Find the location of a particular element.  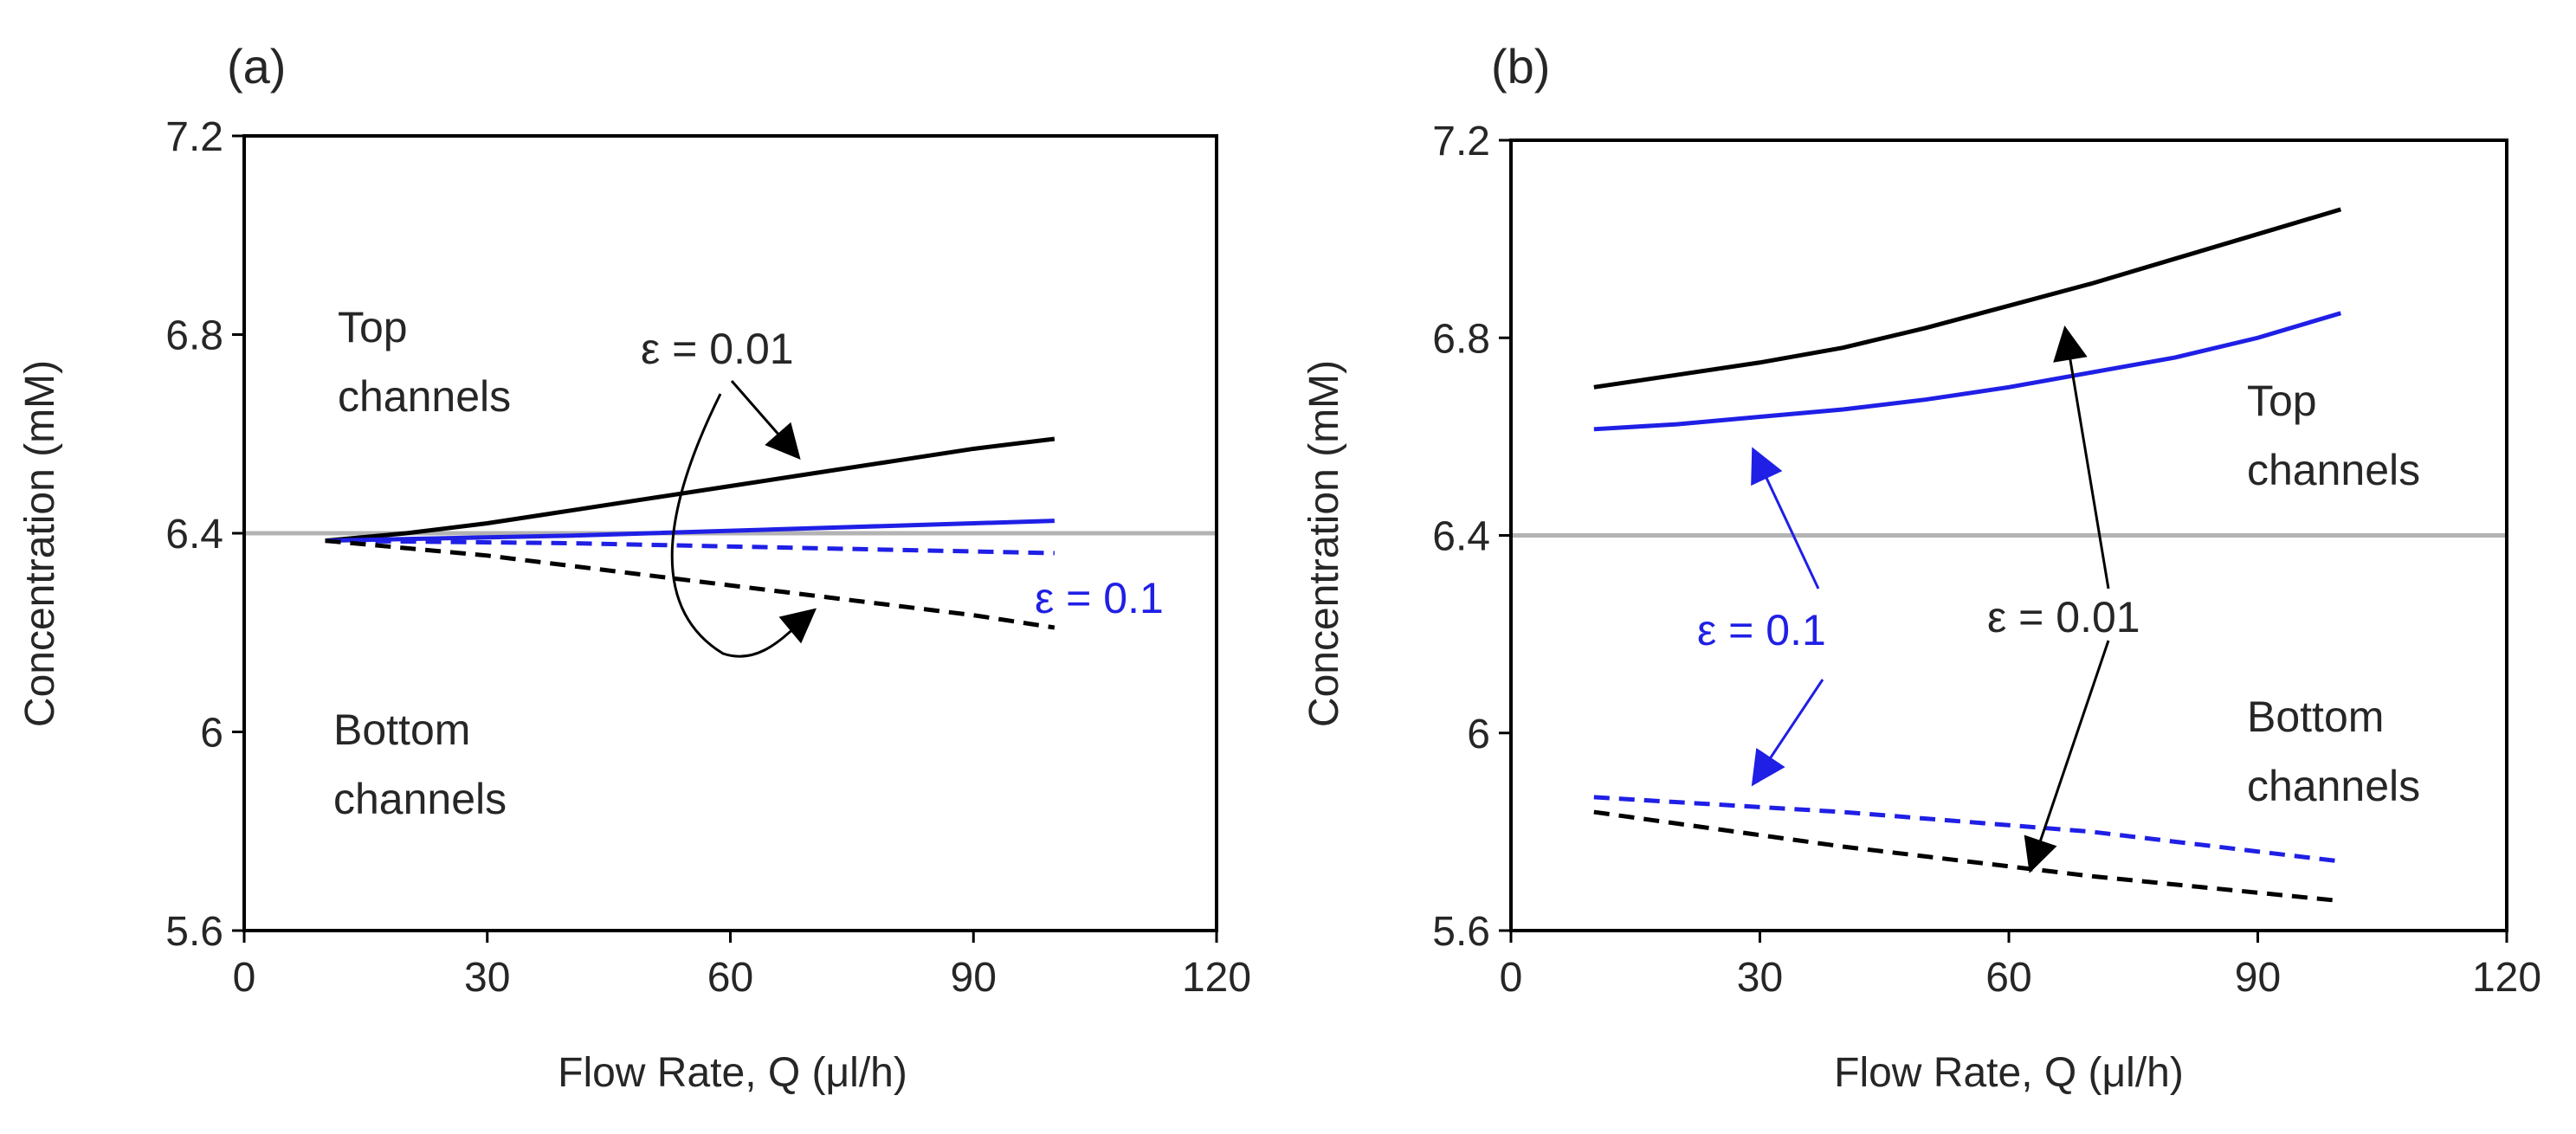

panel-b-arrow-bottom is located at coordinates (2067, 756).